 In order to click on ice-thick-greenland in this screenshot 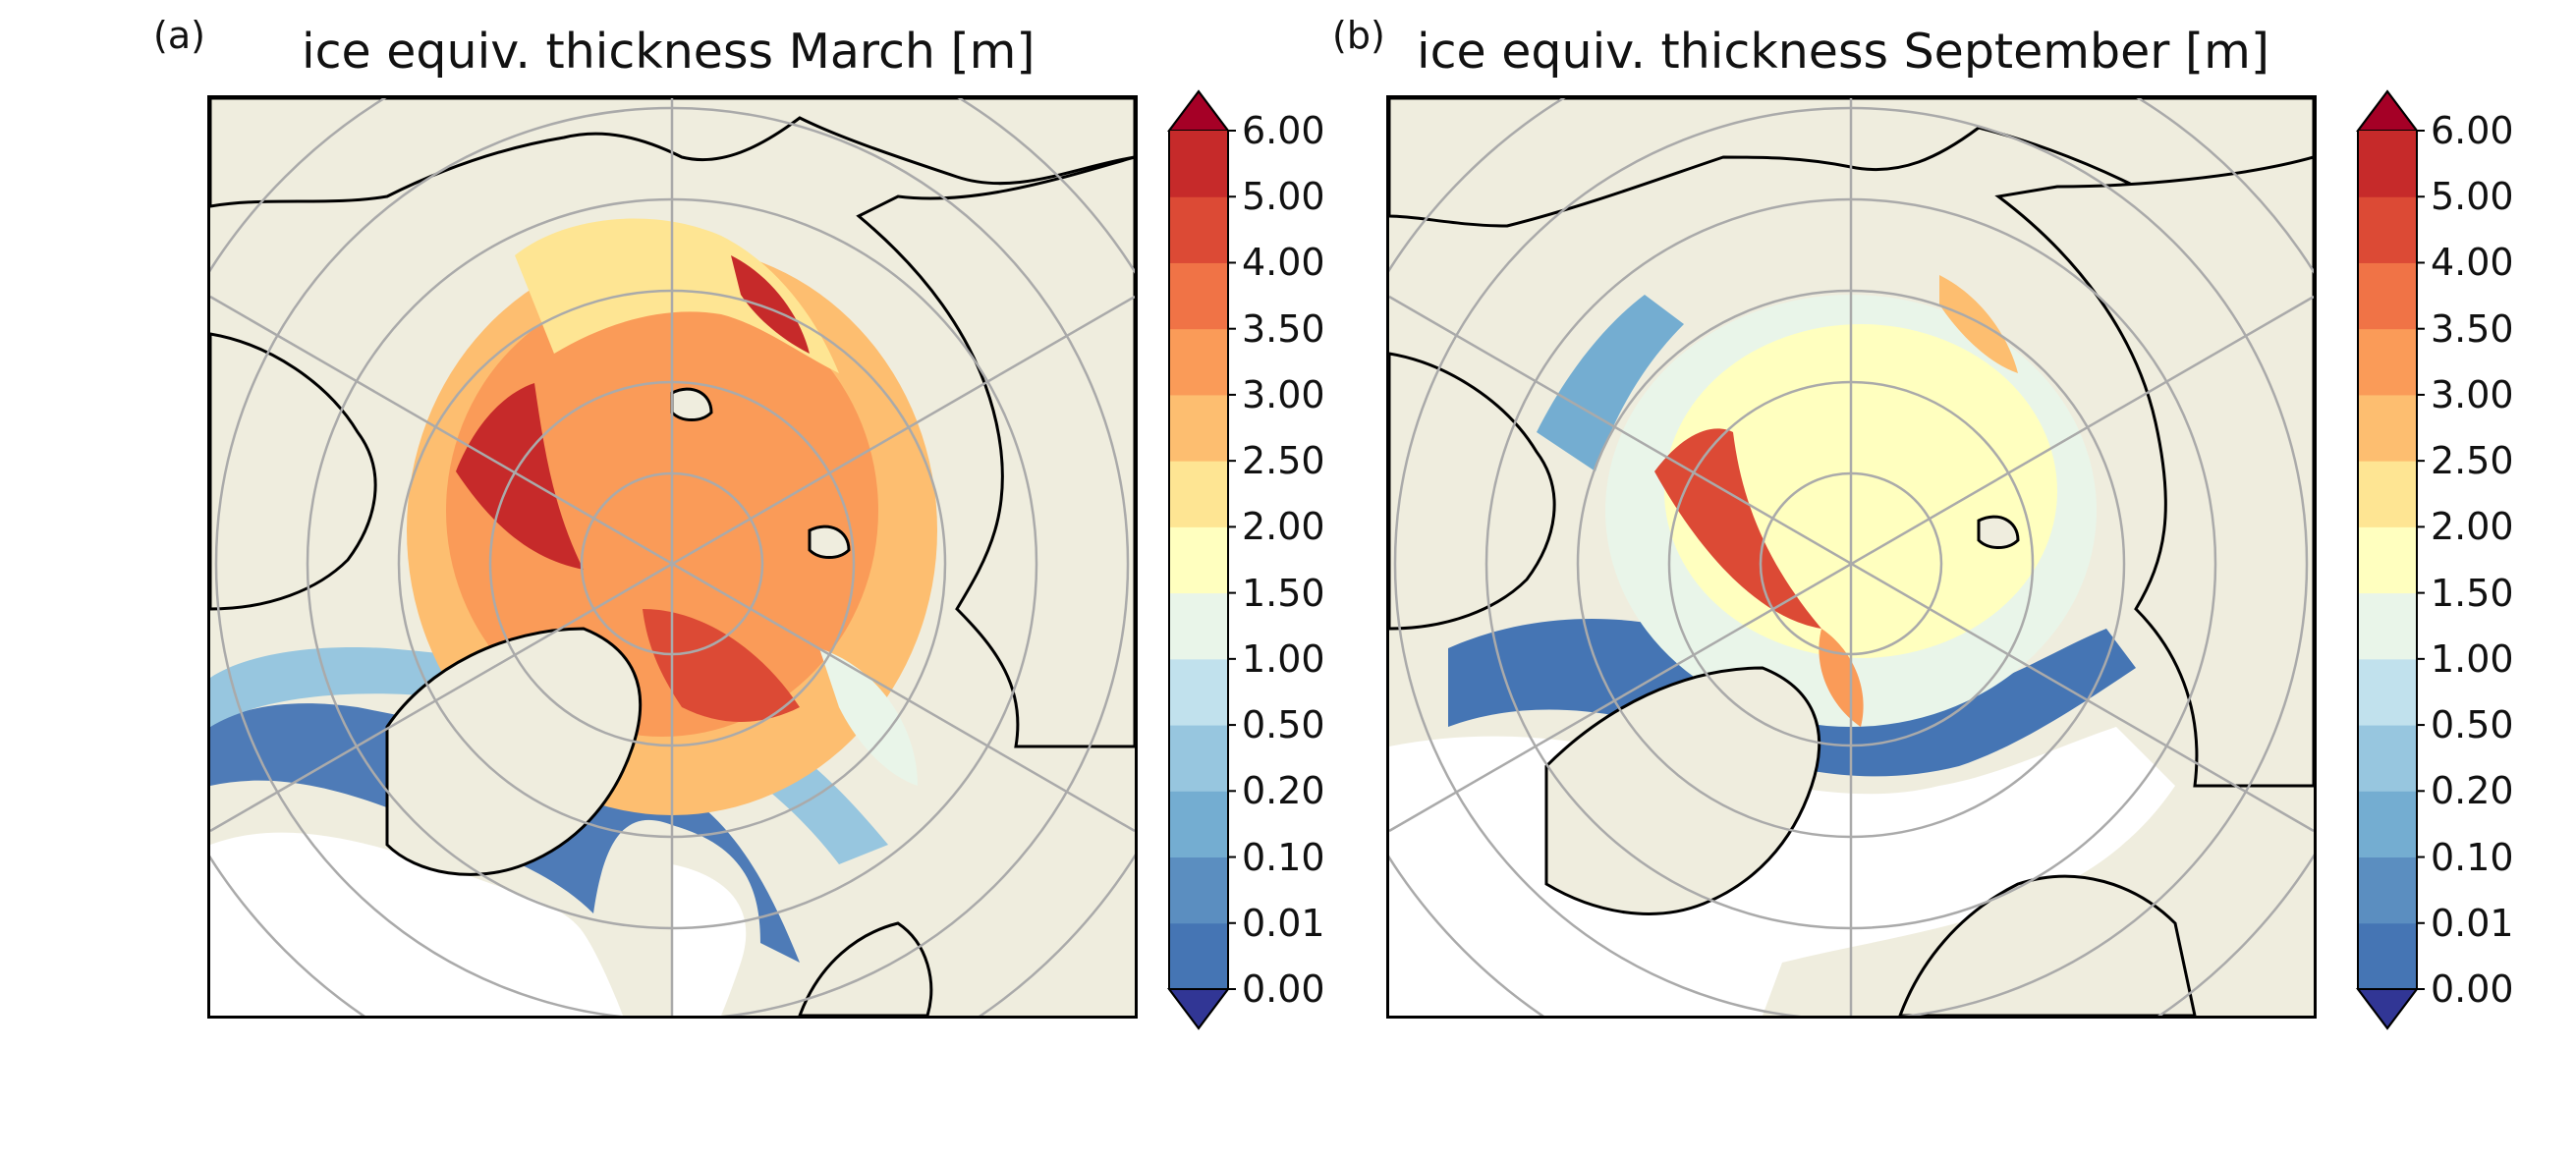, I will do `click(1841, 678)`.